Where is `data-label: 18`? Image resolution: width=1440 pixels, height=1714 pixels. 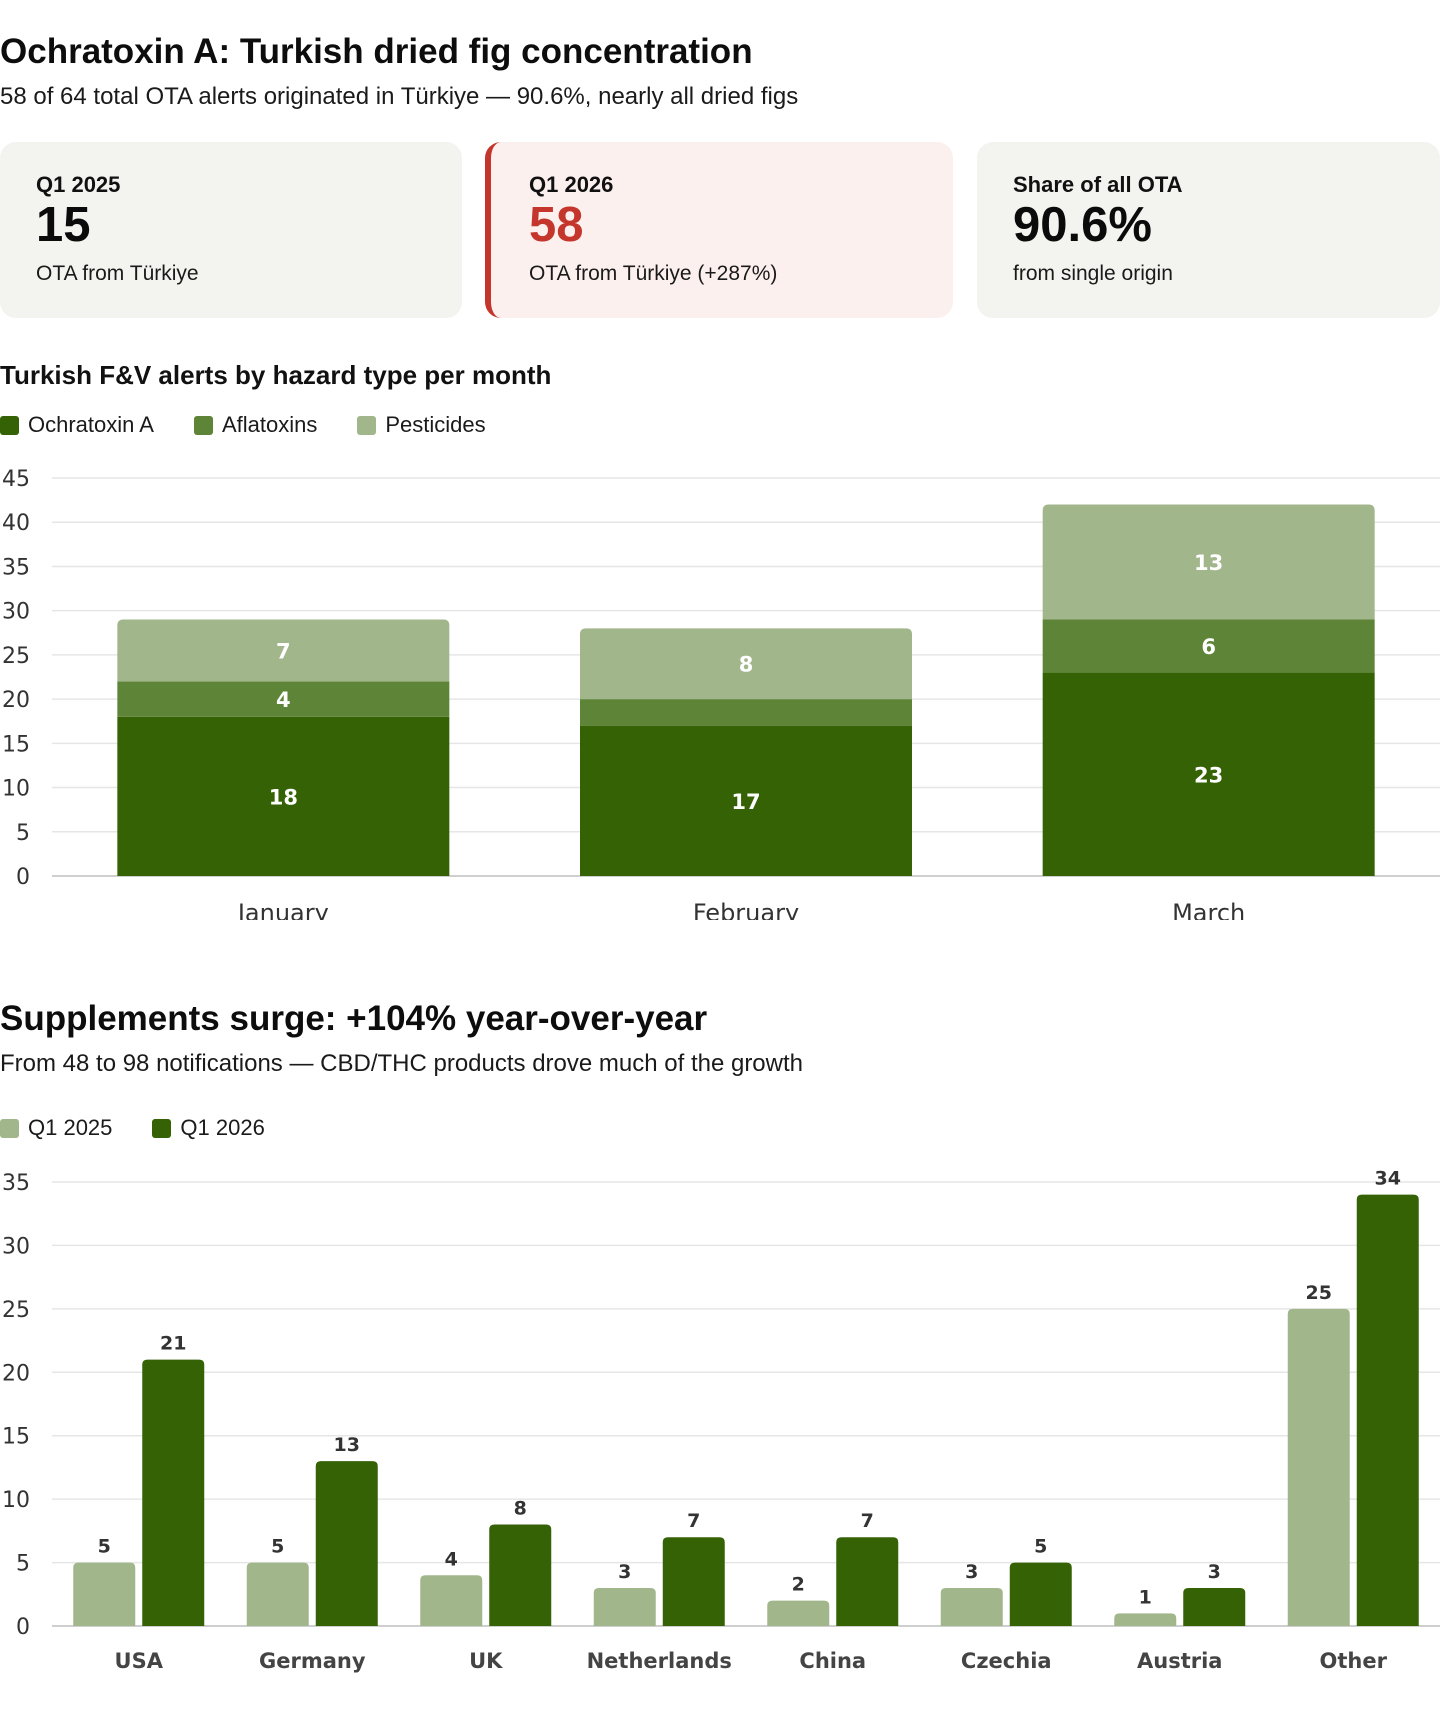
data-label: 18 is located at coordinates (283, 797).